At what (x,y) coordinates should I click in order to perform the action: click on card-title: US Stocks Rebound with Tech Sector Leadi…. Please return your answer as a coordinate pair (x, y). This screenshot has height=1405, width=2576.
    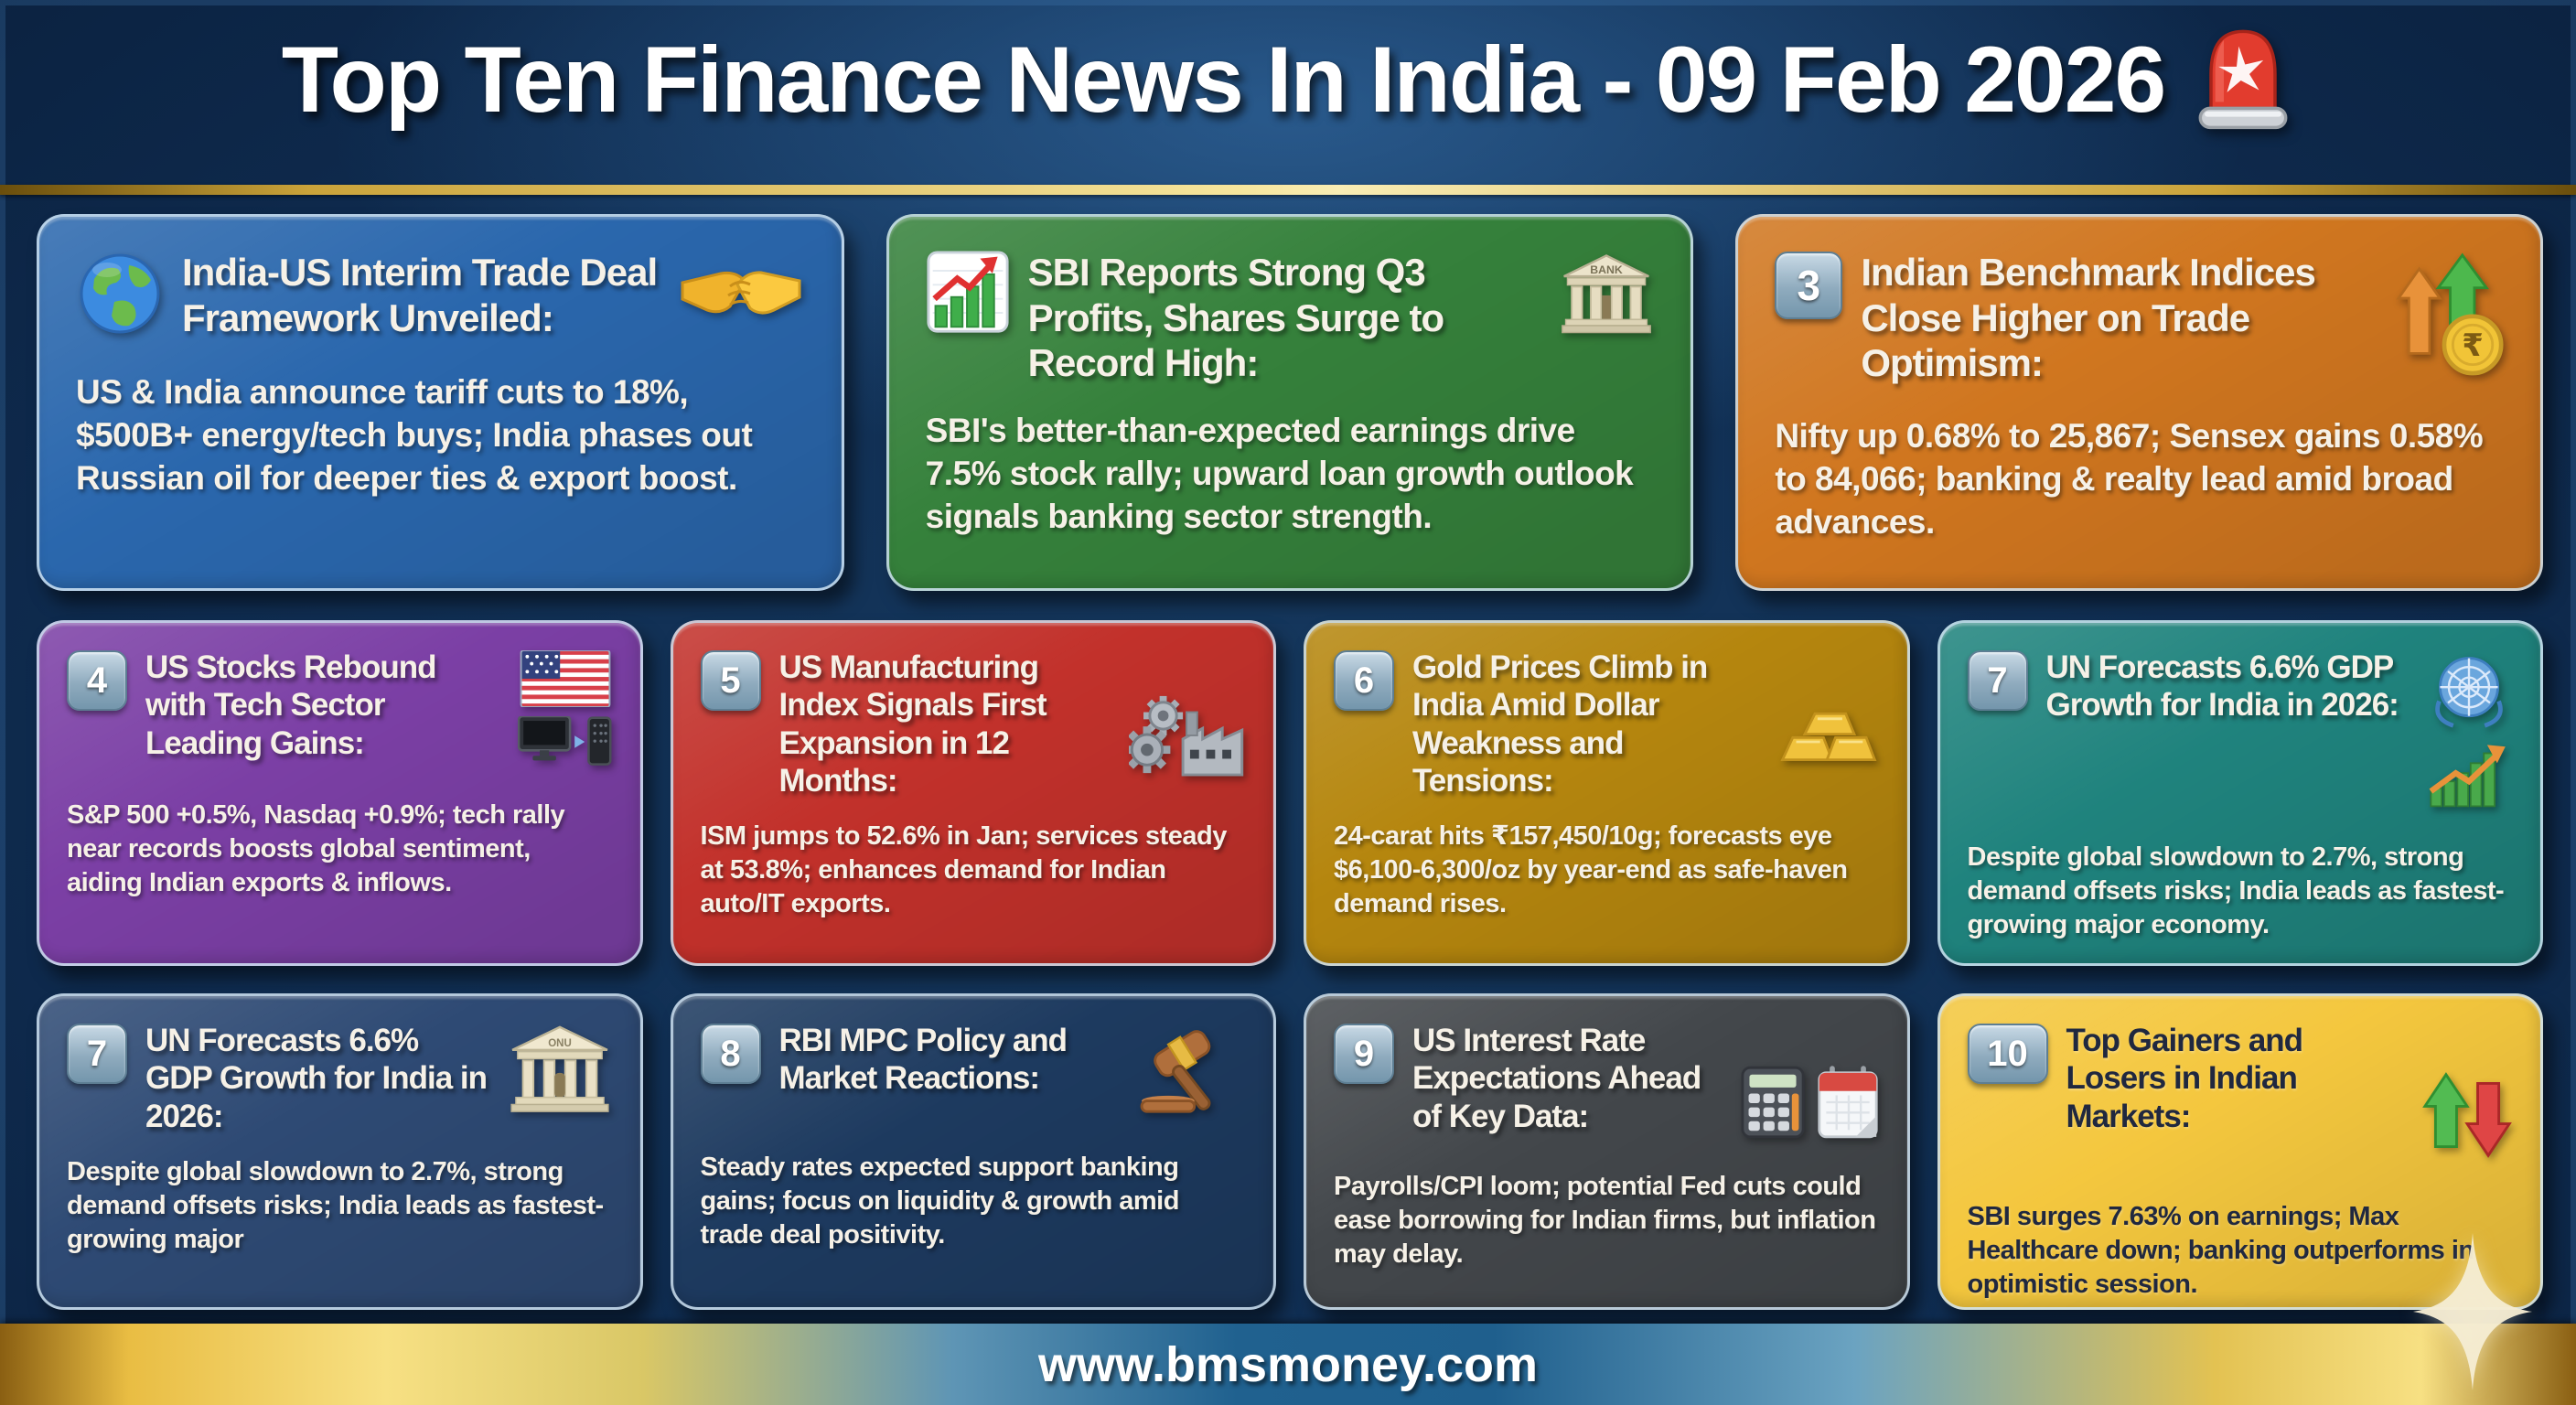
    Looking at the image, I should click on (291, 705).